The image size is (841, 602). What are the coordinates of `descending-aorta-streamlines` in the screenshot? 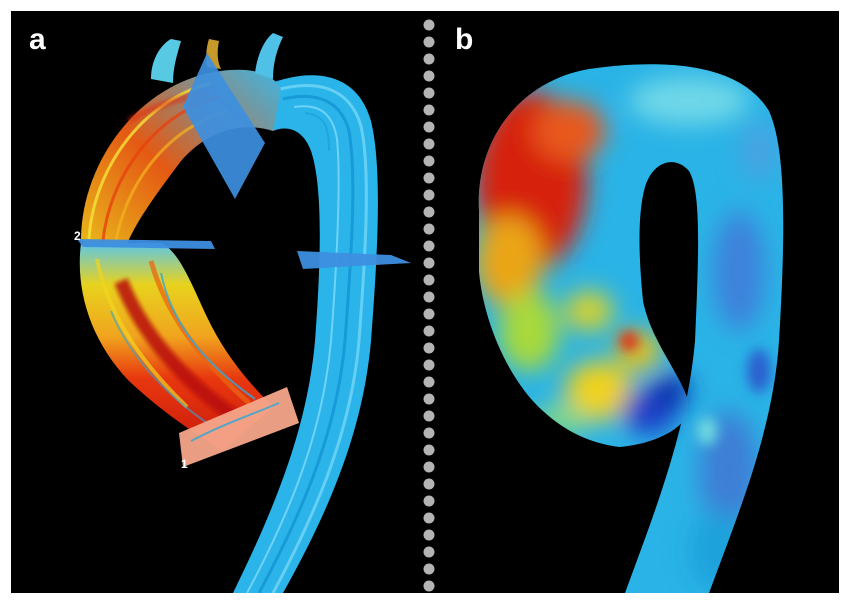 It's located at (305, 334).